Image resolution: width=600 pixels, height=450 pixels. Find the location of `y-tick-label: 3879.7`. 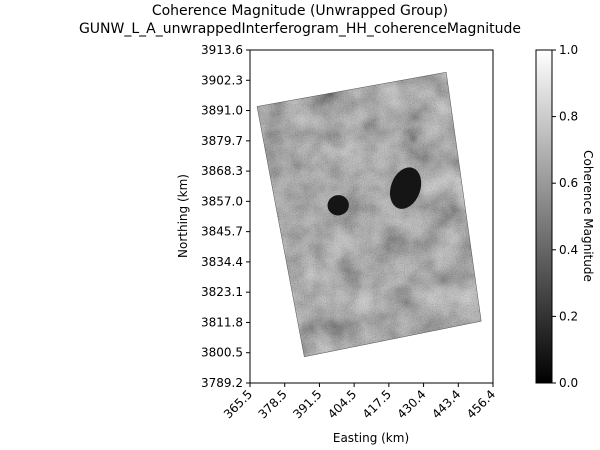

y-tick-label: 3879.7 is located at coordinates (222, 141).